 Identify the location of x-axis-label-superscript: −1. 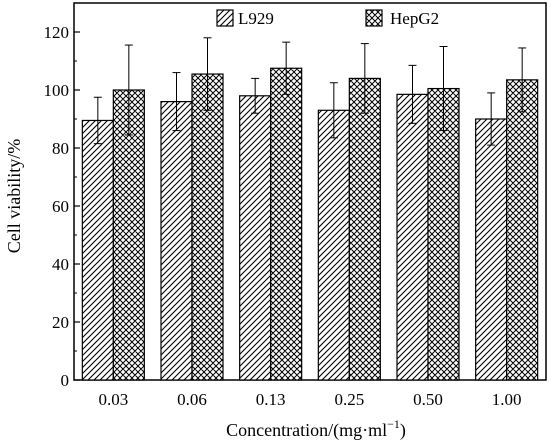
(393, 424).